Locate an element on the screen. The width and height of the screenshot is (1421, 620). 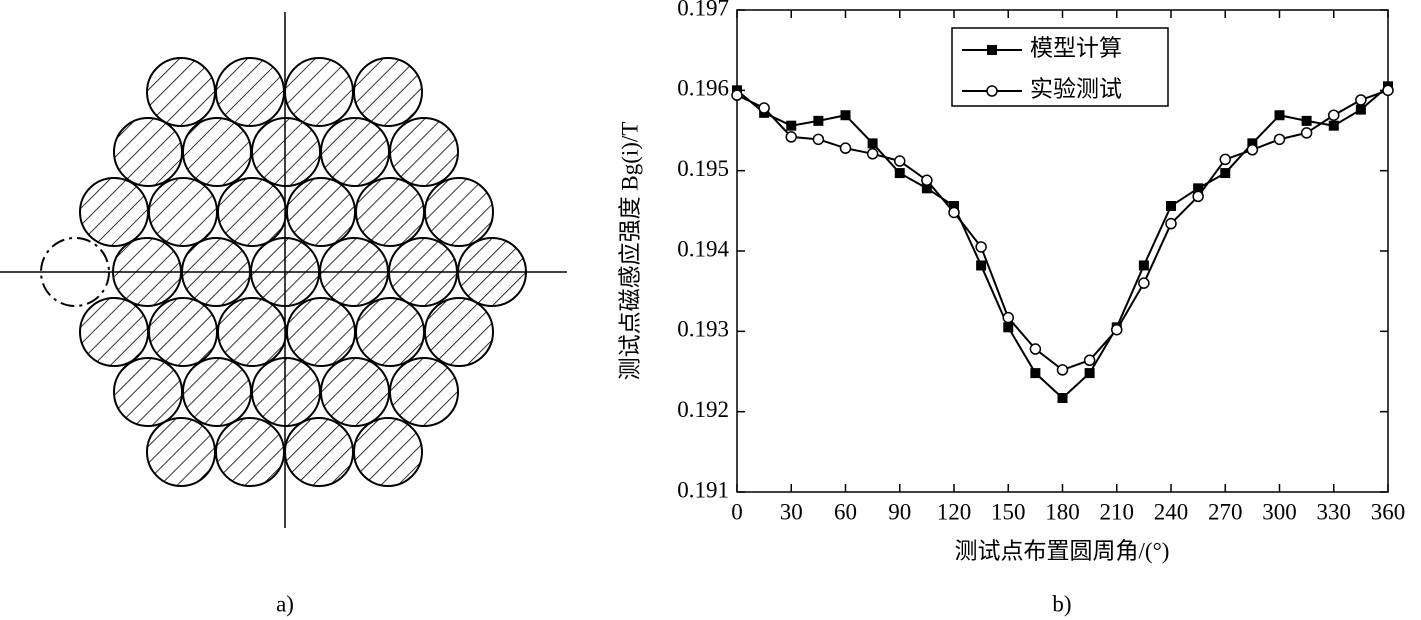
y-tick-label: 0.192 is located at coordinates (703, 409).